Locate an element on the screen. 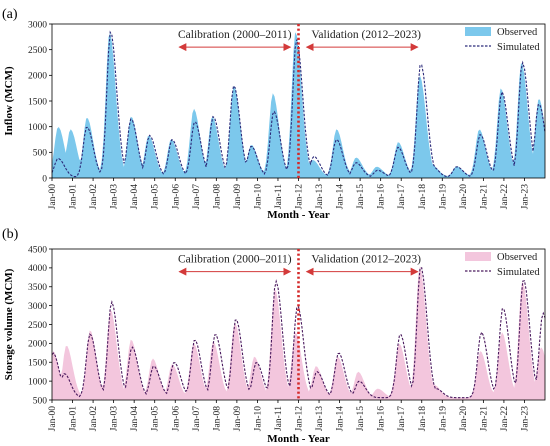 The height and width of the screenshot is (446, 550). y-tick-label: 4500 is located at coordinates (37, 250).